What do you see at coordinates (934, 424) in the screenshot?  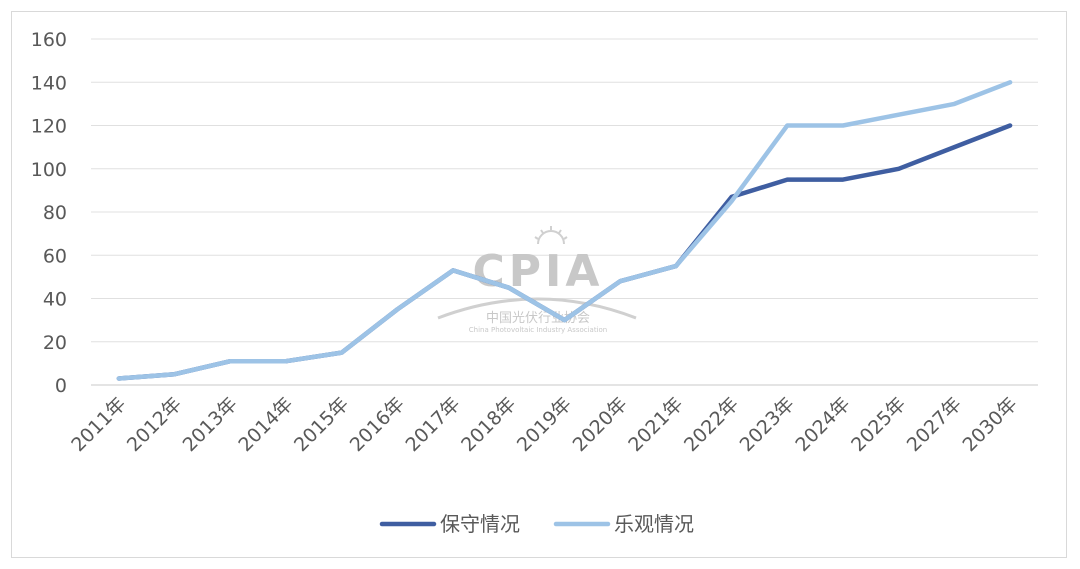 I see `x-tick-label: 2027年` at bounding box center [934, 424].